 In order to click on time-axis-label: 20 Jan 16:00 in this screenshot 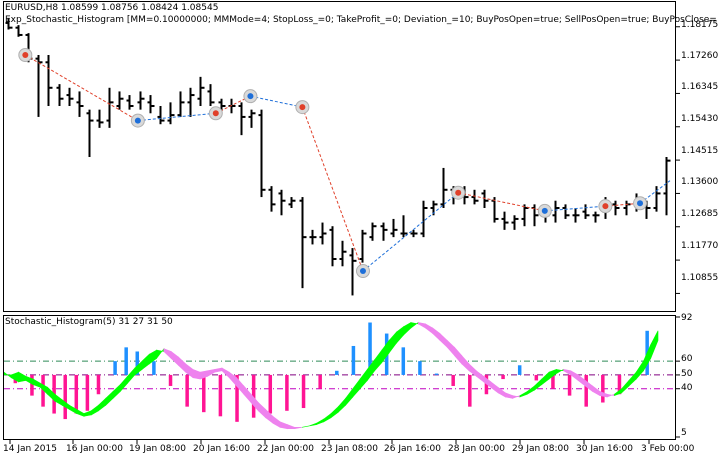, I will do `click(221, 449)`.